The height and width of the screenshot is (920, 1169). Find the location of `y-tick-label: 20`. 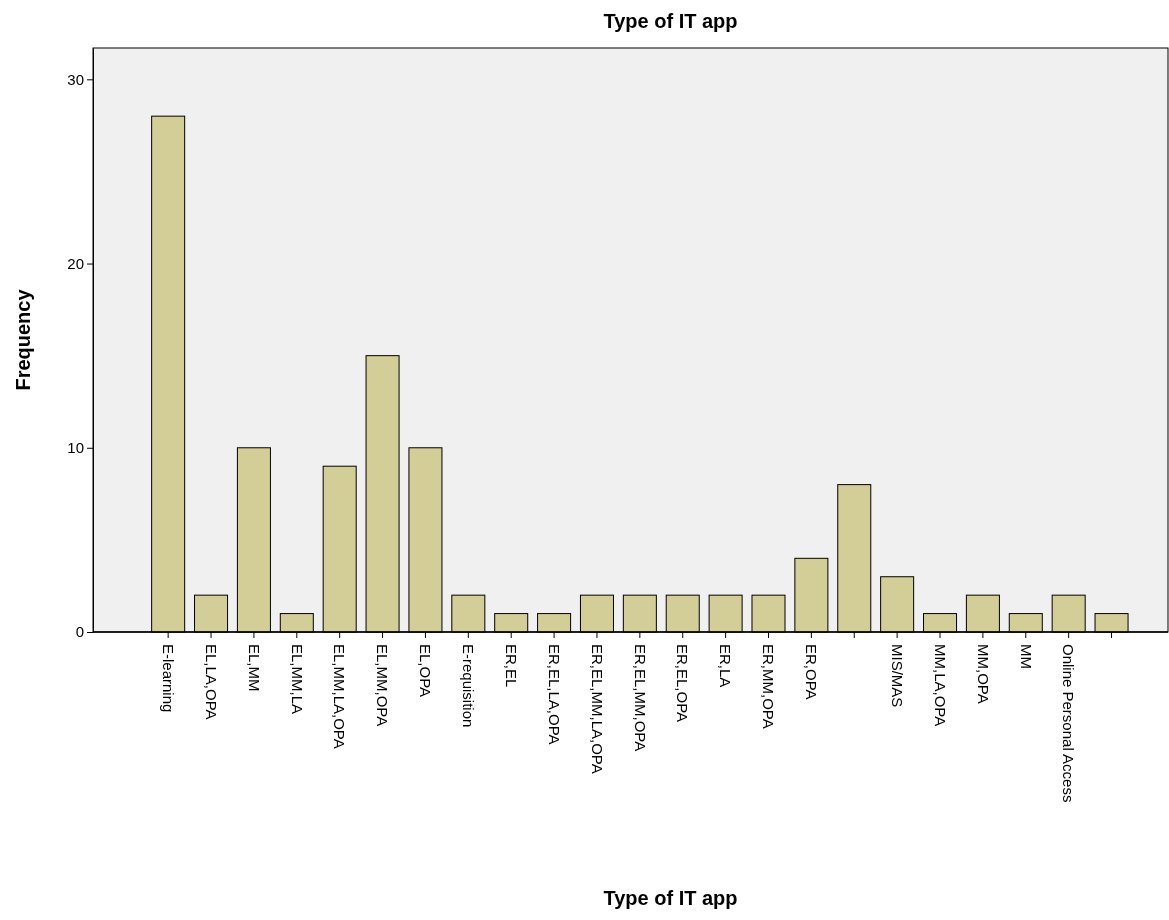

y-tick-label: 20 is located at coordinates (75, 263).